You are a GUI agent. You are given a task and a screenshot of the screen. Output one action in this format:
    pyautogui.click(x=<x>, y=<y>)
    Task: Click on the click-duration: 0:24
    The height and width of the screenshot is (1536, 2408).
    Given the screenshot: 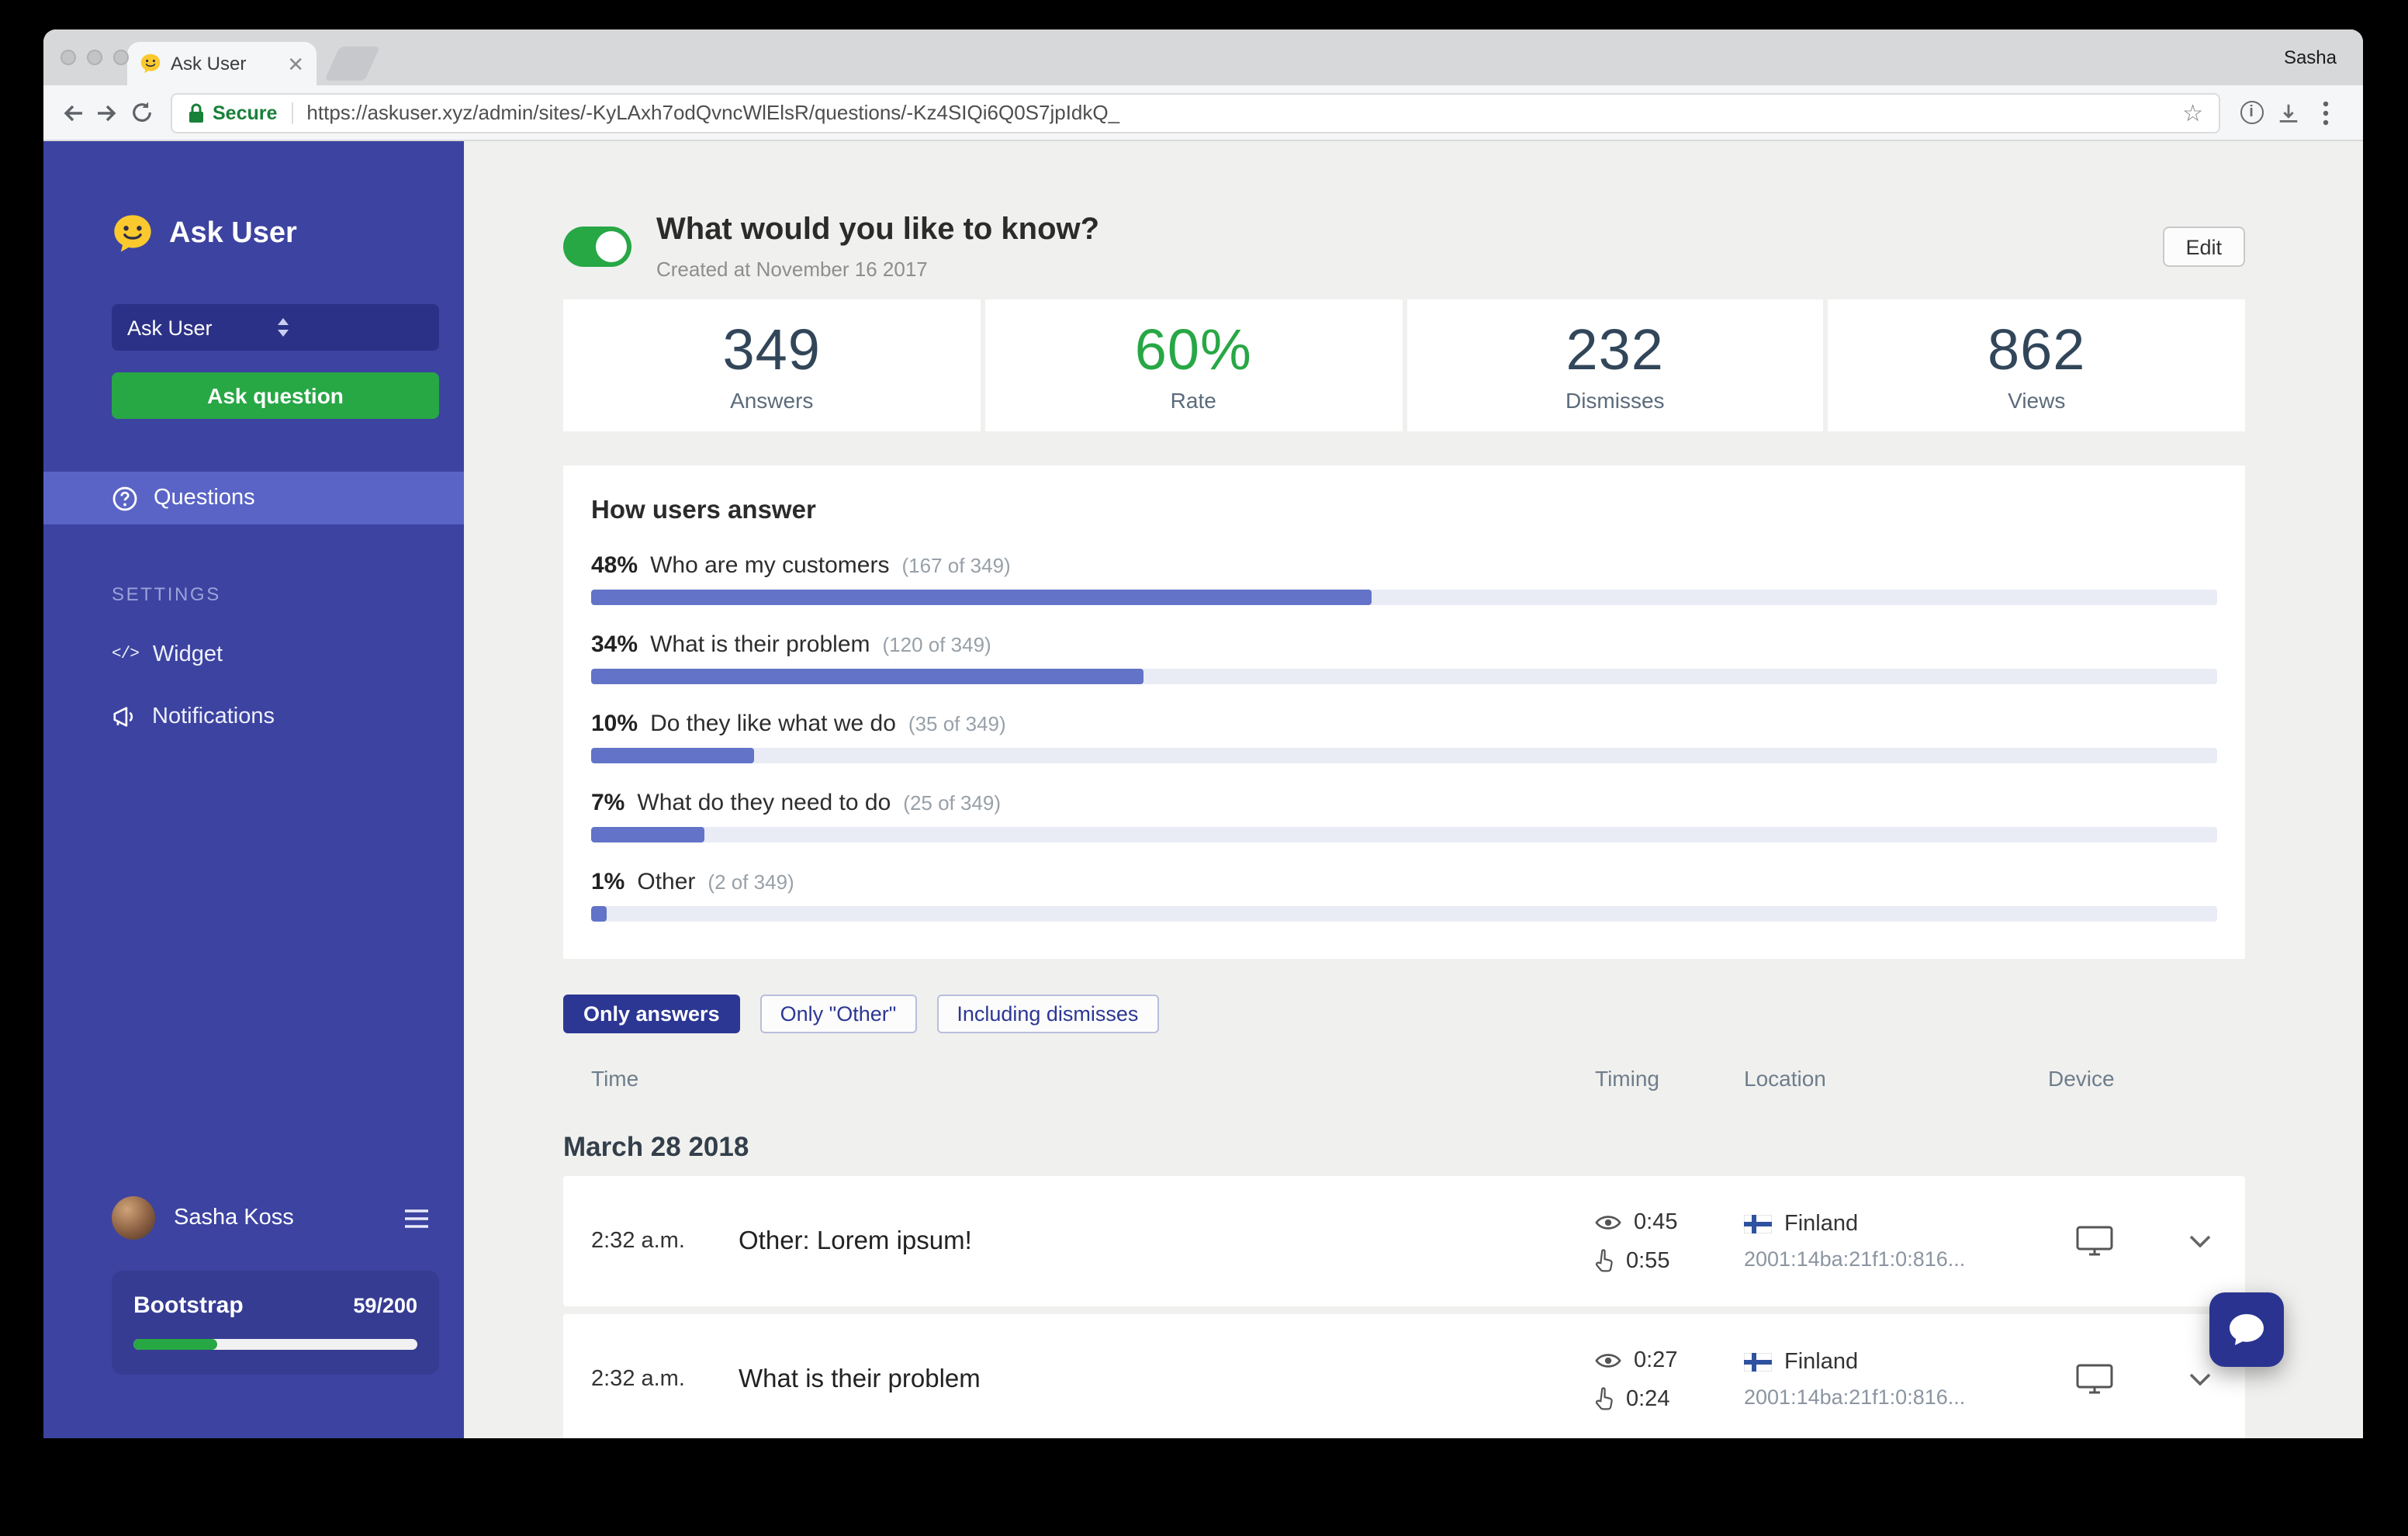 What is the action you would take?
    pyautogui.click(x=1648, y=1398)
    